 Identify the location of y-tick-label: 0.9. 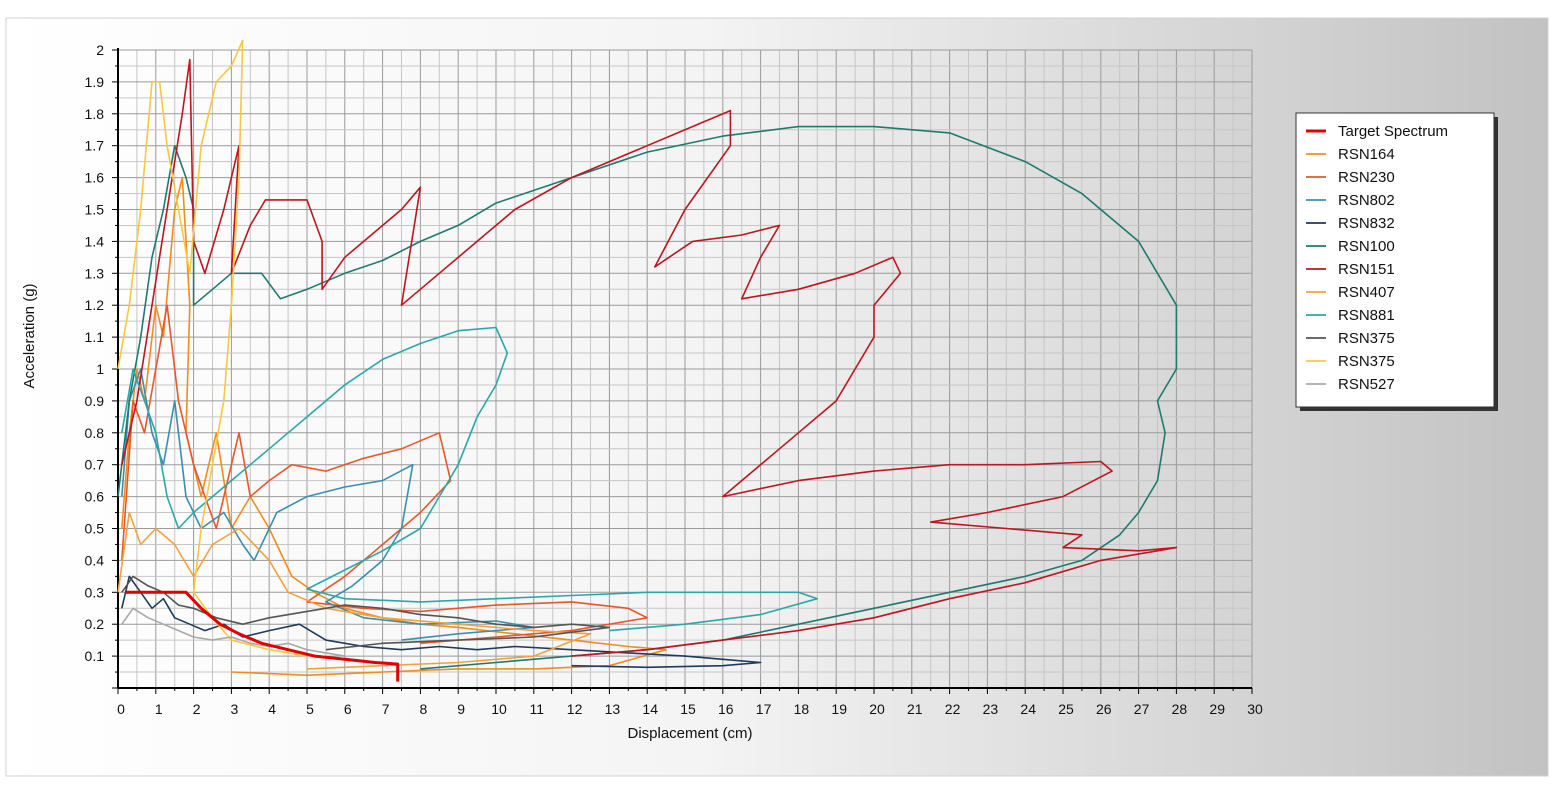
(95, 401).